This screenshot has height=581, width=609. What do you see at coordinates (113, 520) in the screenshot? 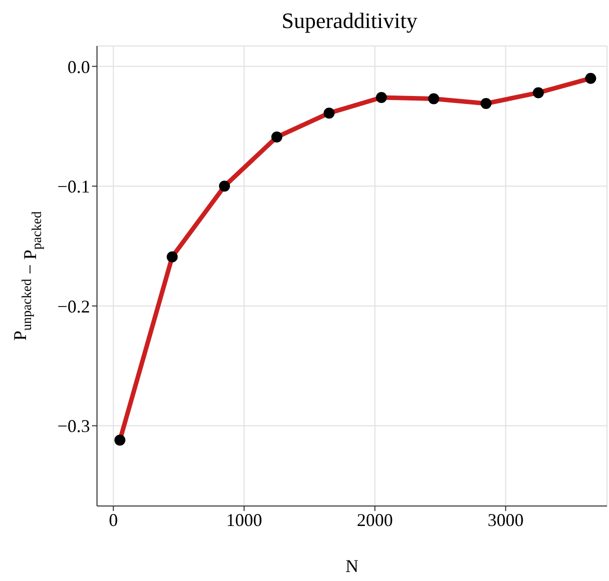
I see `x-tick-label: 0` at bounding box center [113, 520].